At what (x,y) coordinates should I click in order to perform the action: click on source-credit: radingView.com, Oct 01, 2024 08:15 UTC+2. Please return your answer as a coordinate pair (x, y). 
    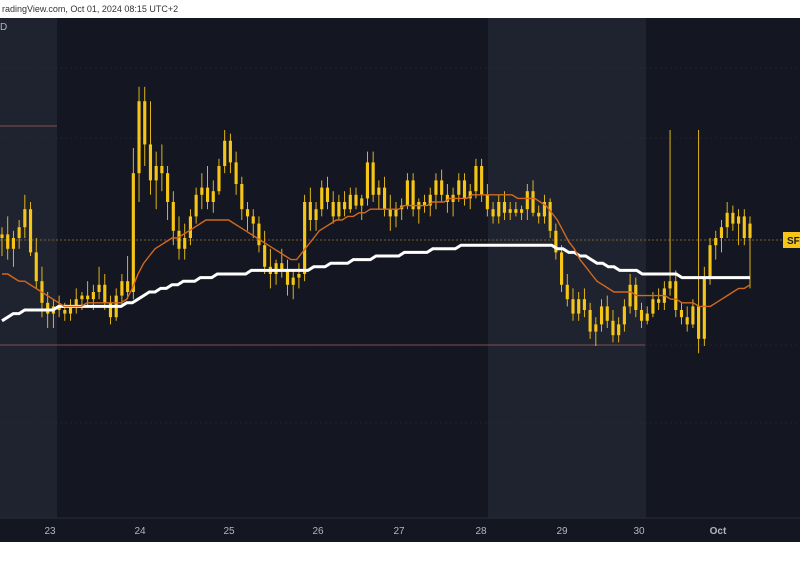
    Looking at the image, I should click on (90, 9).